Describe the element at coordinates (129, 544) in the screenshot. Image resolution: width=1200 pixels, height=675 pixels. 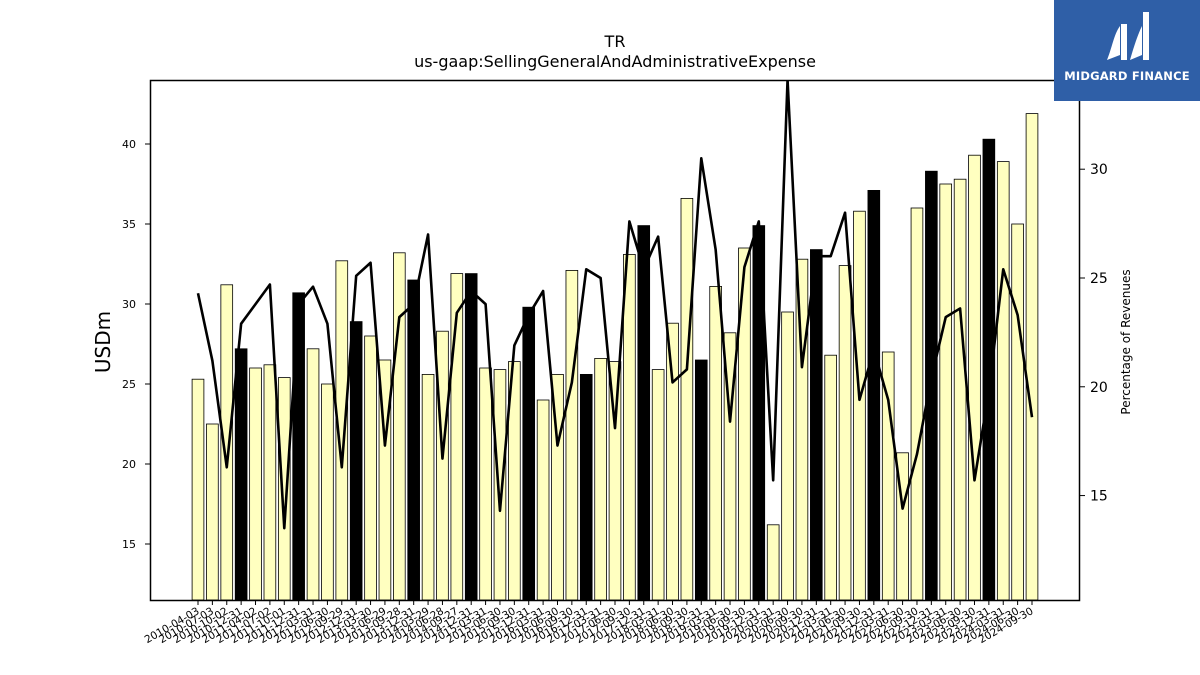
I see `y-tick-label: 15` at that location.